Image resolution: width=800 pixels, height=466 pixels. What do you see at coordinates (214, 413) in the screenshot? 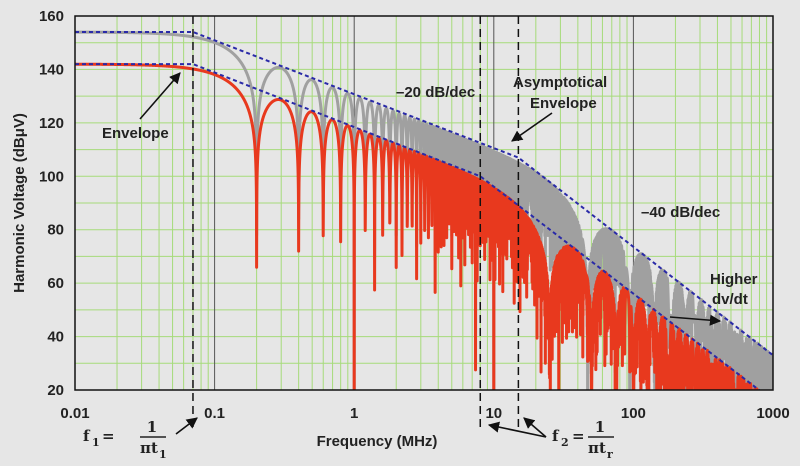
I see `x-tick-label: 0.1` at bounding box center [214, 413].